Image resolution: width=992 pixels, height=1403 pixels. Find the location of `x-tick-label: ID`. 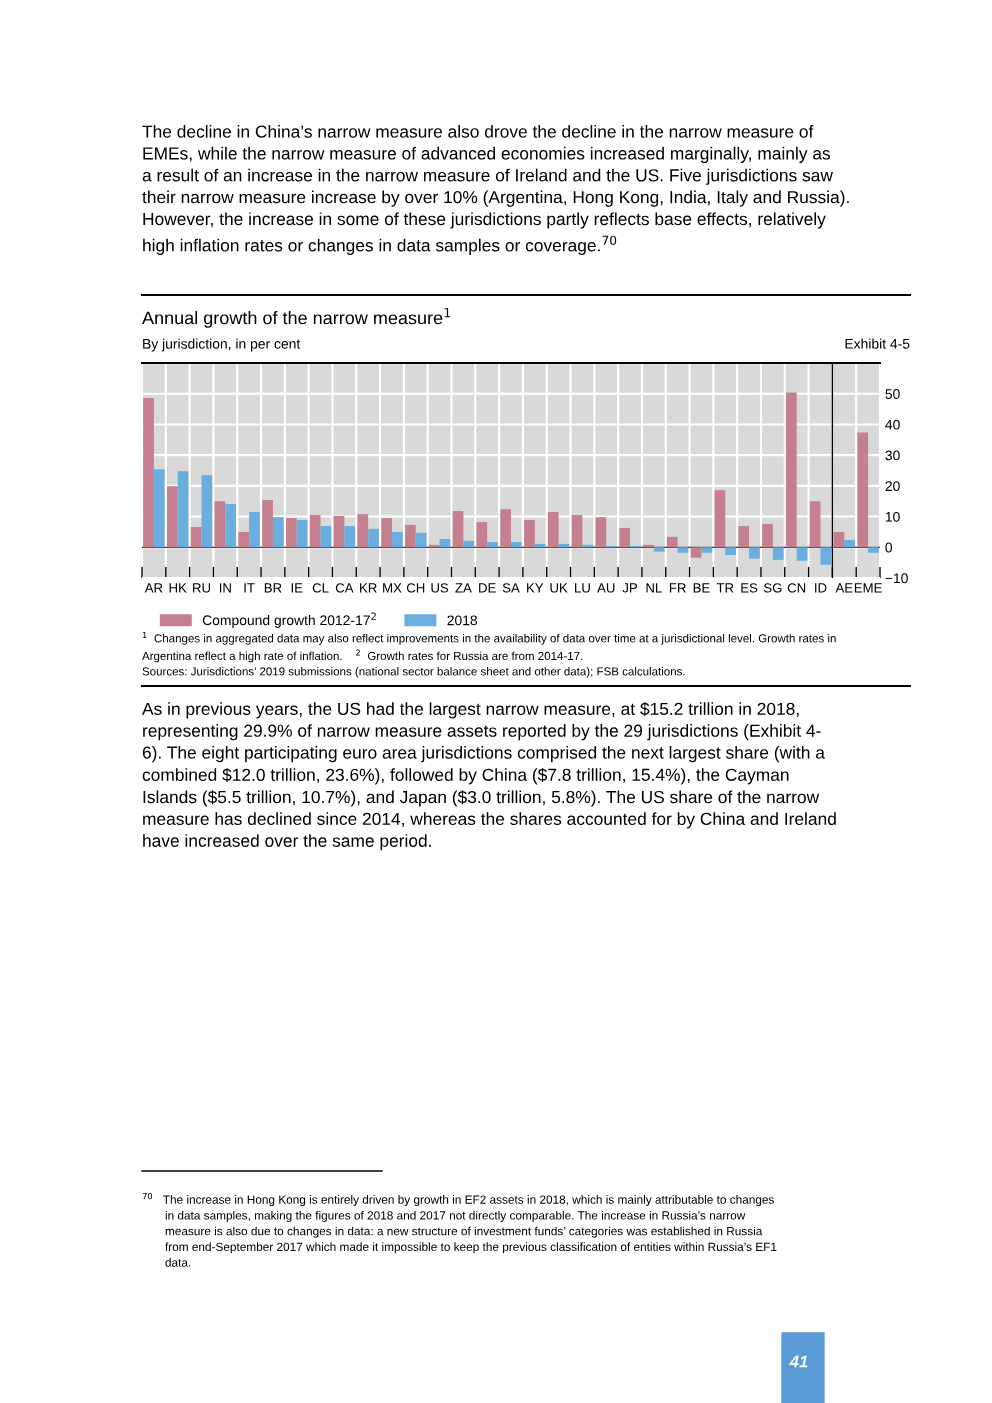

x-tick-label: ID is located at coordinates (821, 588).